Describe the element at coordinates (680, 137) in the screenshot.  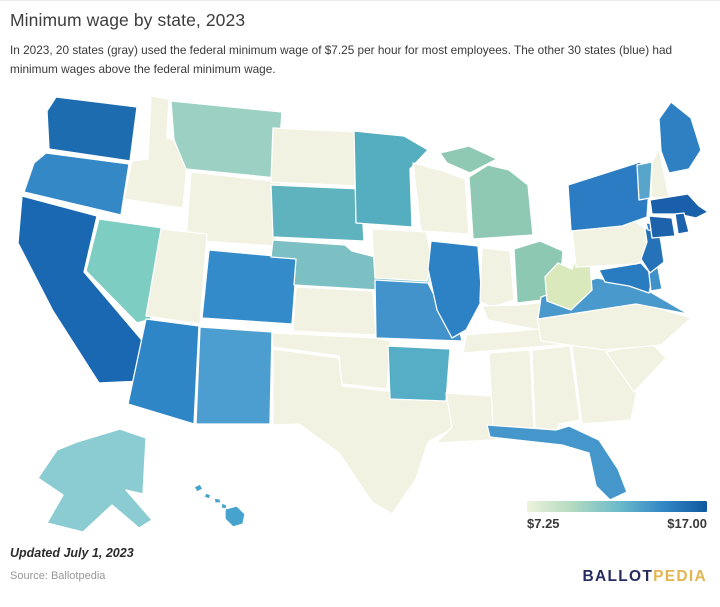
I see `state-ME: Maine` at that location.